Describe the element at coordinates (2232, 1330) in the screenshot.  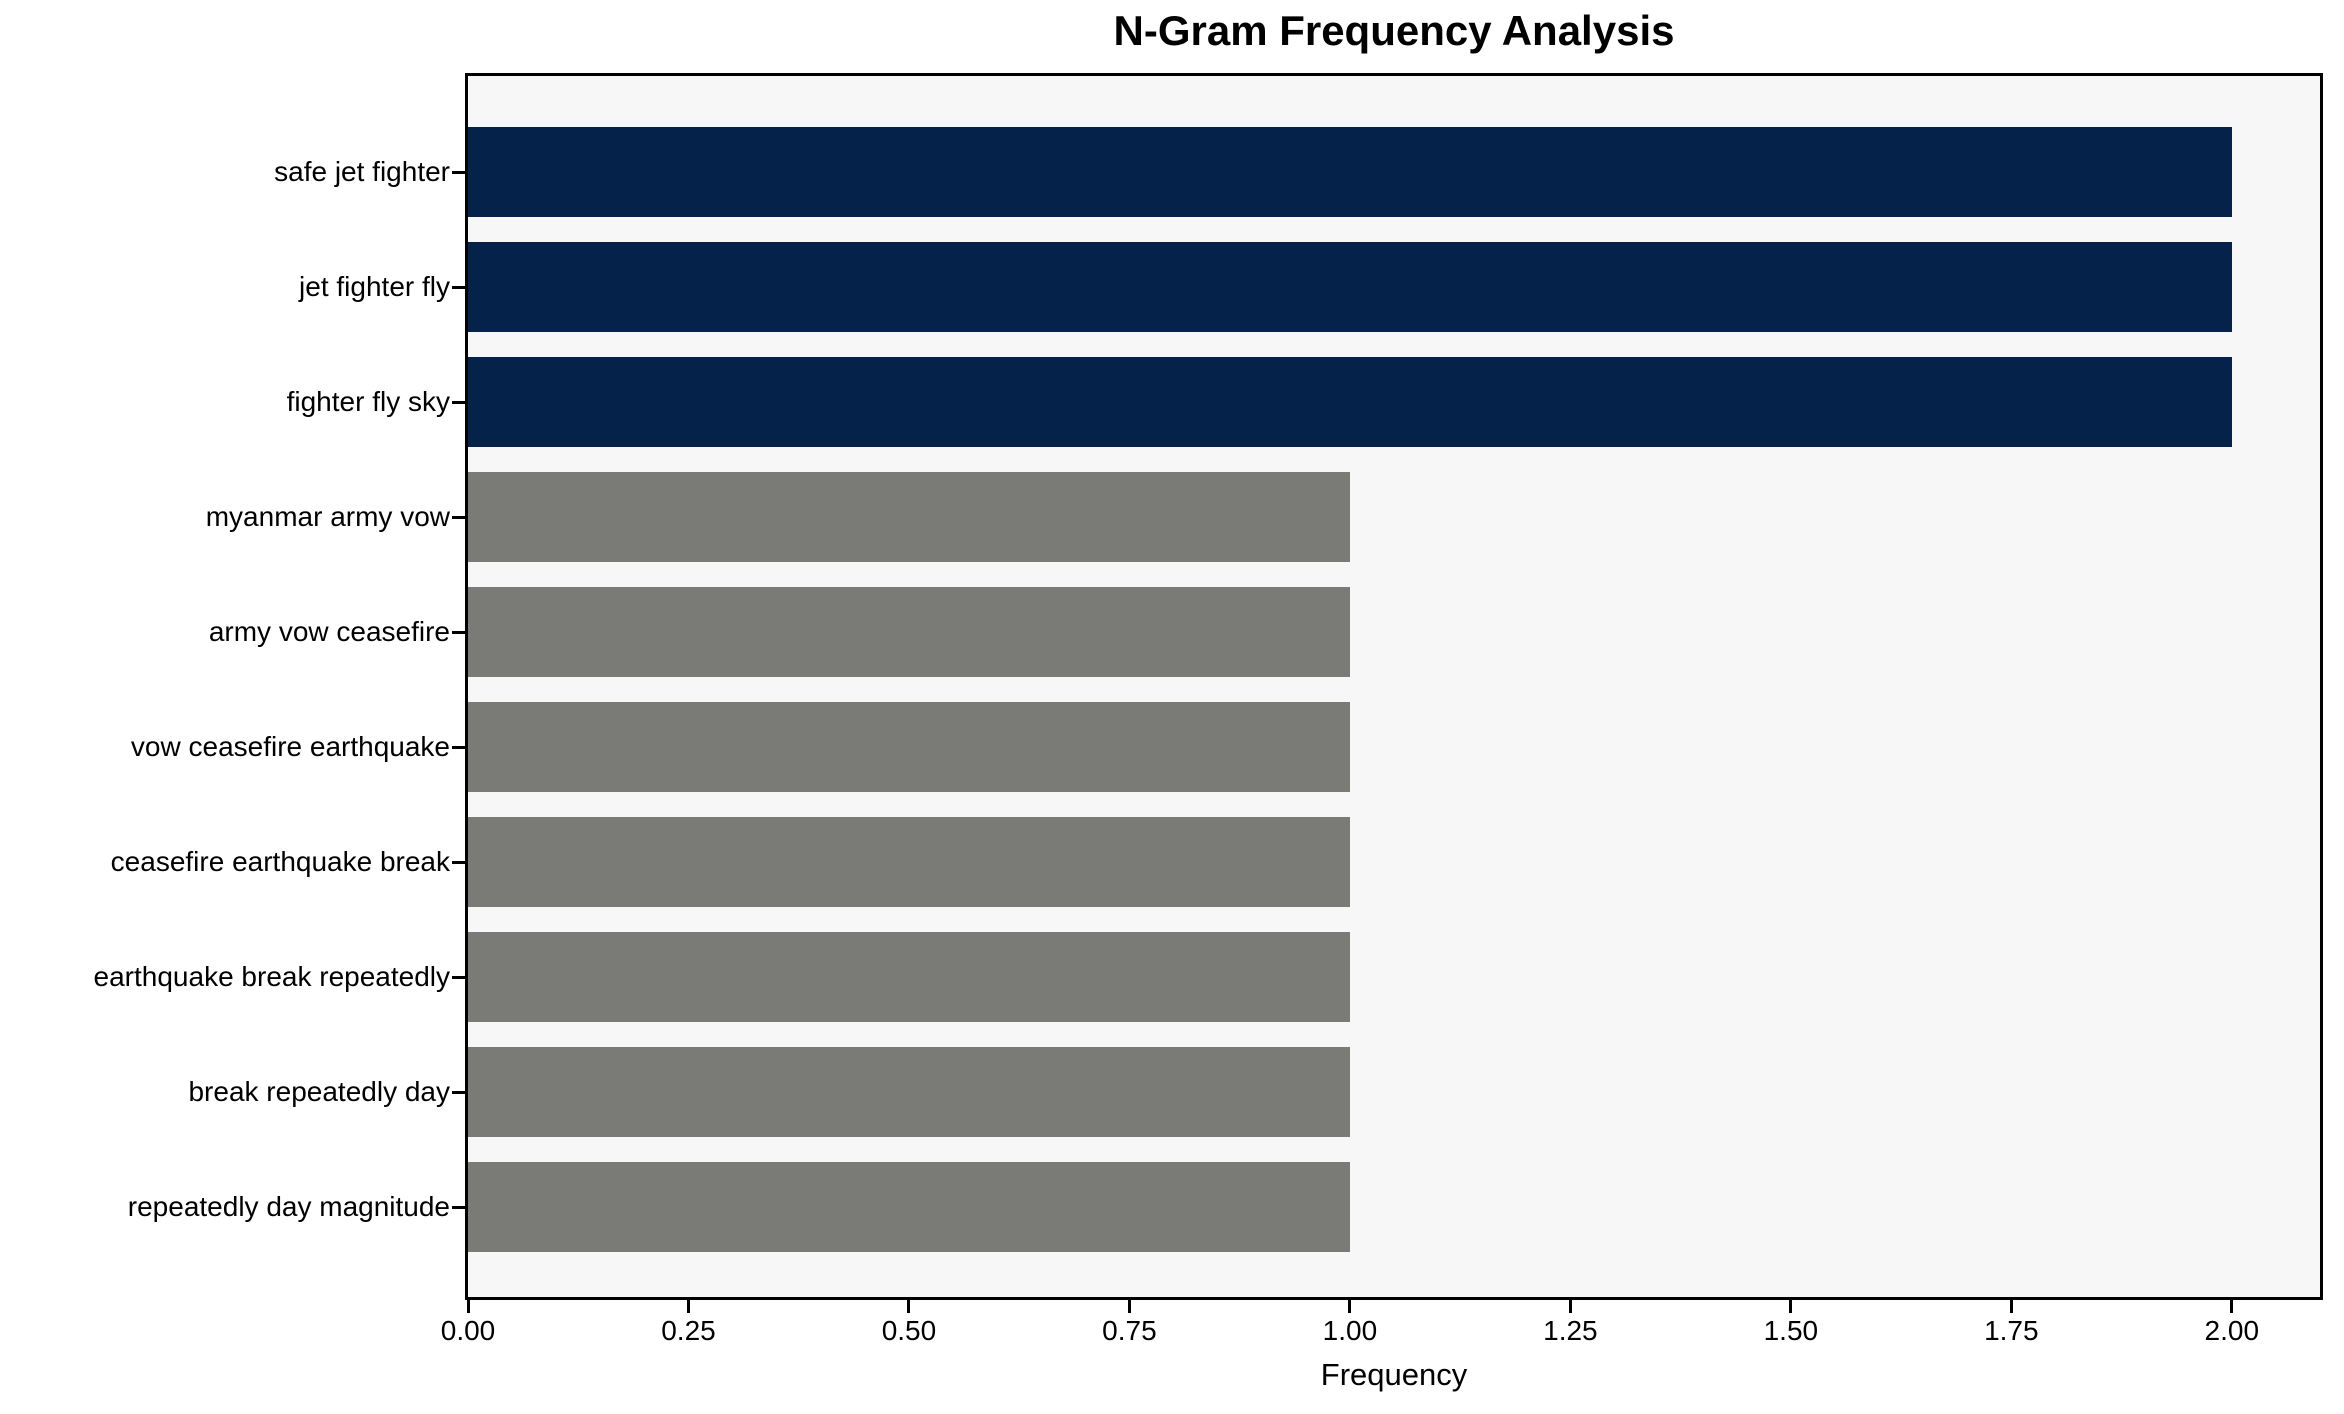
I see `x-tick-label: 2.00` at that location.